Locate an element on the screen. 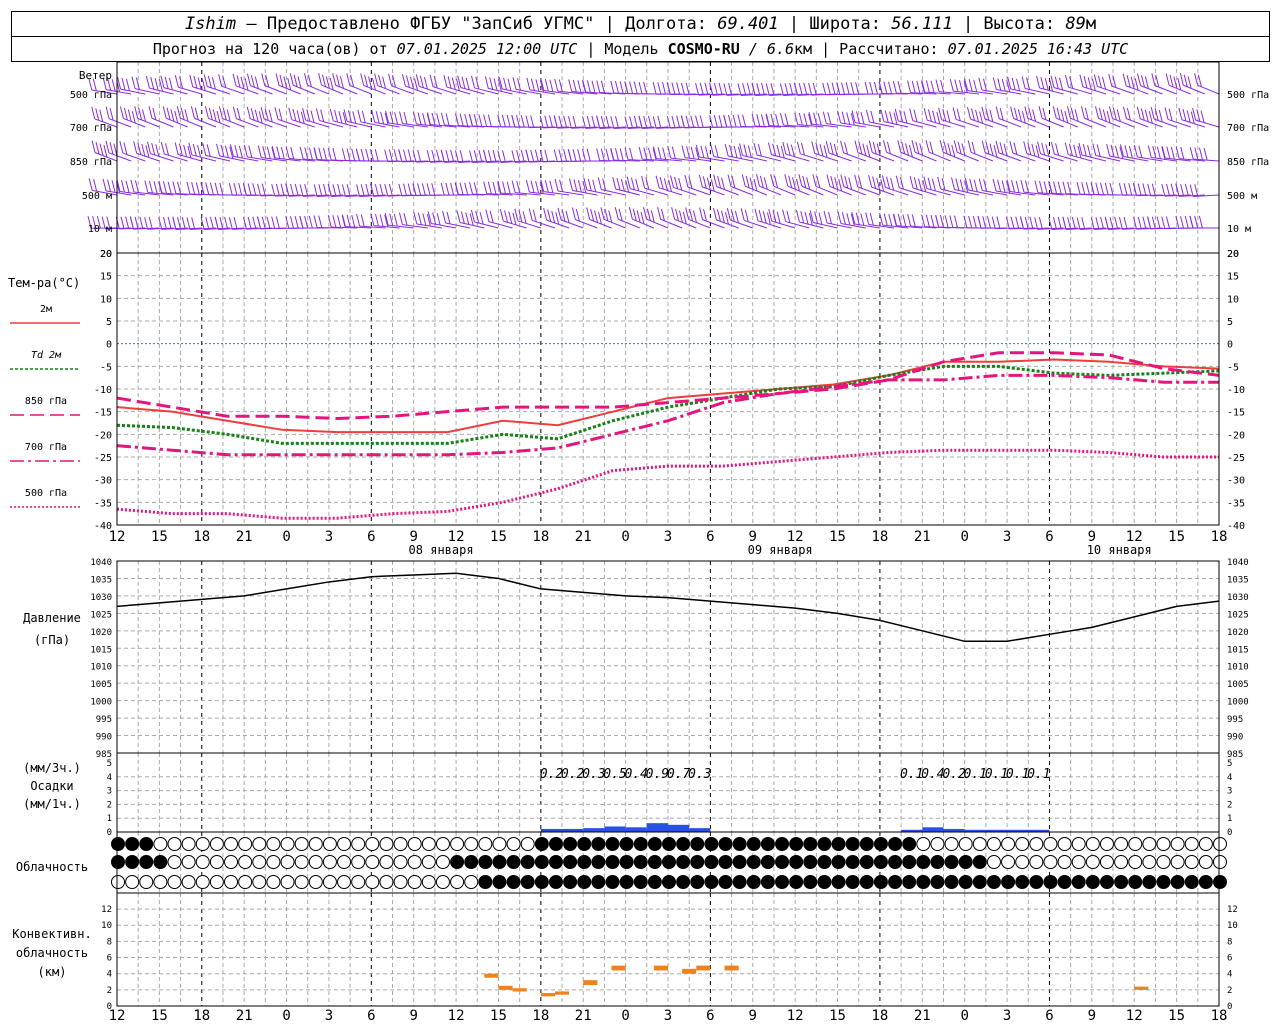  temp-tick-left: 20 is located at coordinates (106, 254).